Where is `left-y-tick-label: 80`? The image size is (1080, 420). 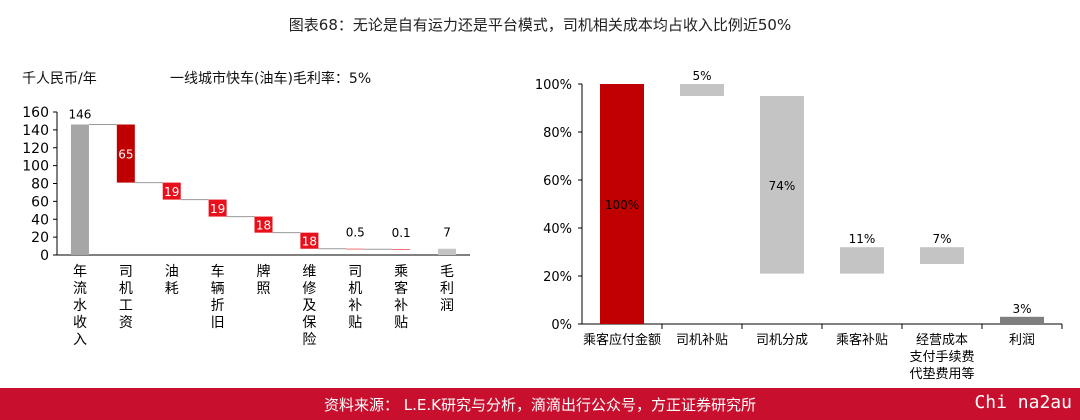 left-y-tick-label: 80 is located at coordinates (40, 185).